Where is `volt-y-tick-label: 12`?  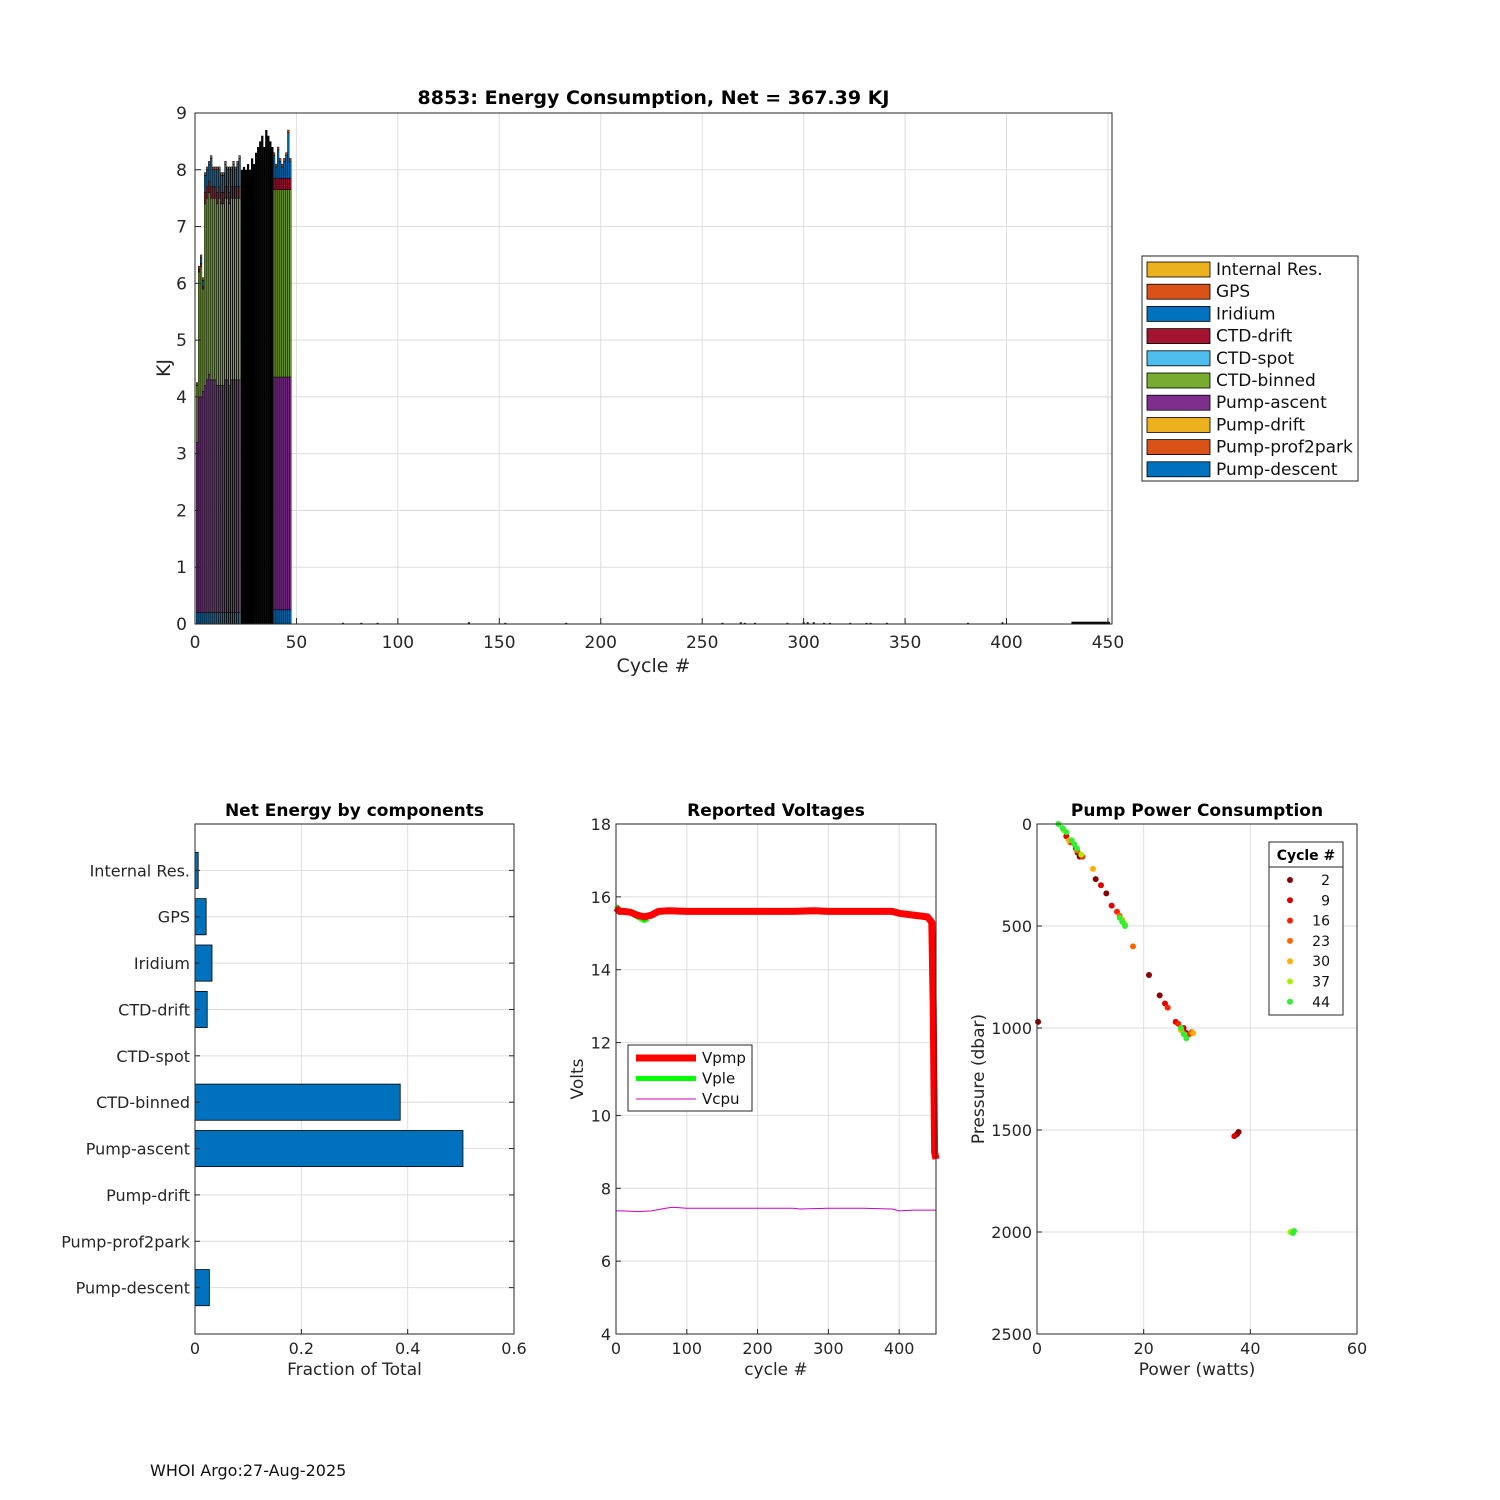
volt-y-tick-label: 12 is located at coordinates (601, 1043).